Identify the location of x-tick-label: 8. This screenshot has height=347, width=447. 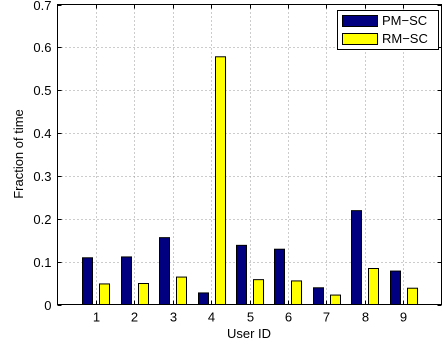
(365, 317).